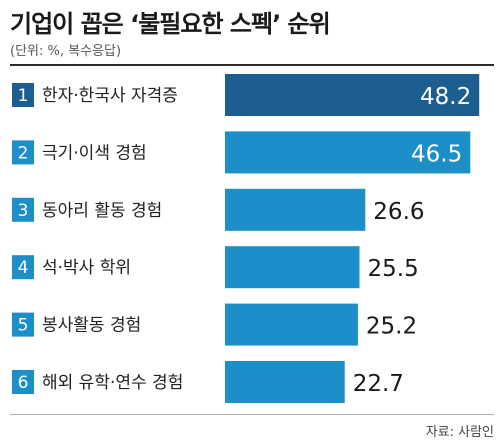  I want to click on rank-number: 6, so click(23, 383).